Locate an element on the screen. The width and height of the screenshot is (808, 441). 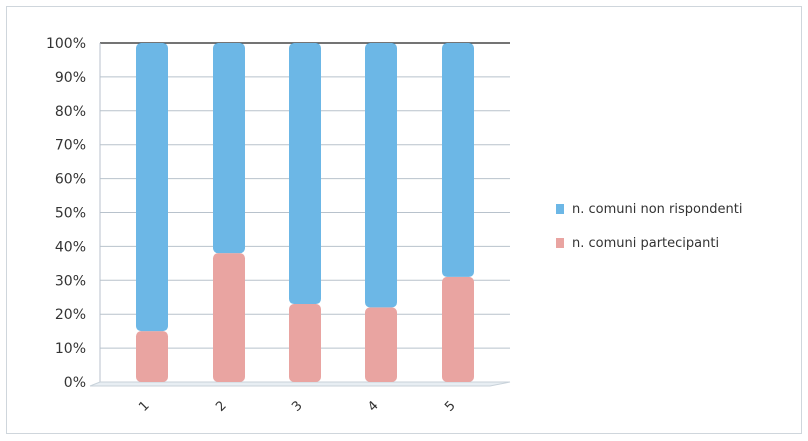
y-tick-label: 0% is located at coordinates (75, 383).